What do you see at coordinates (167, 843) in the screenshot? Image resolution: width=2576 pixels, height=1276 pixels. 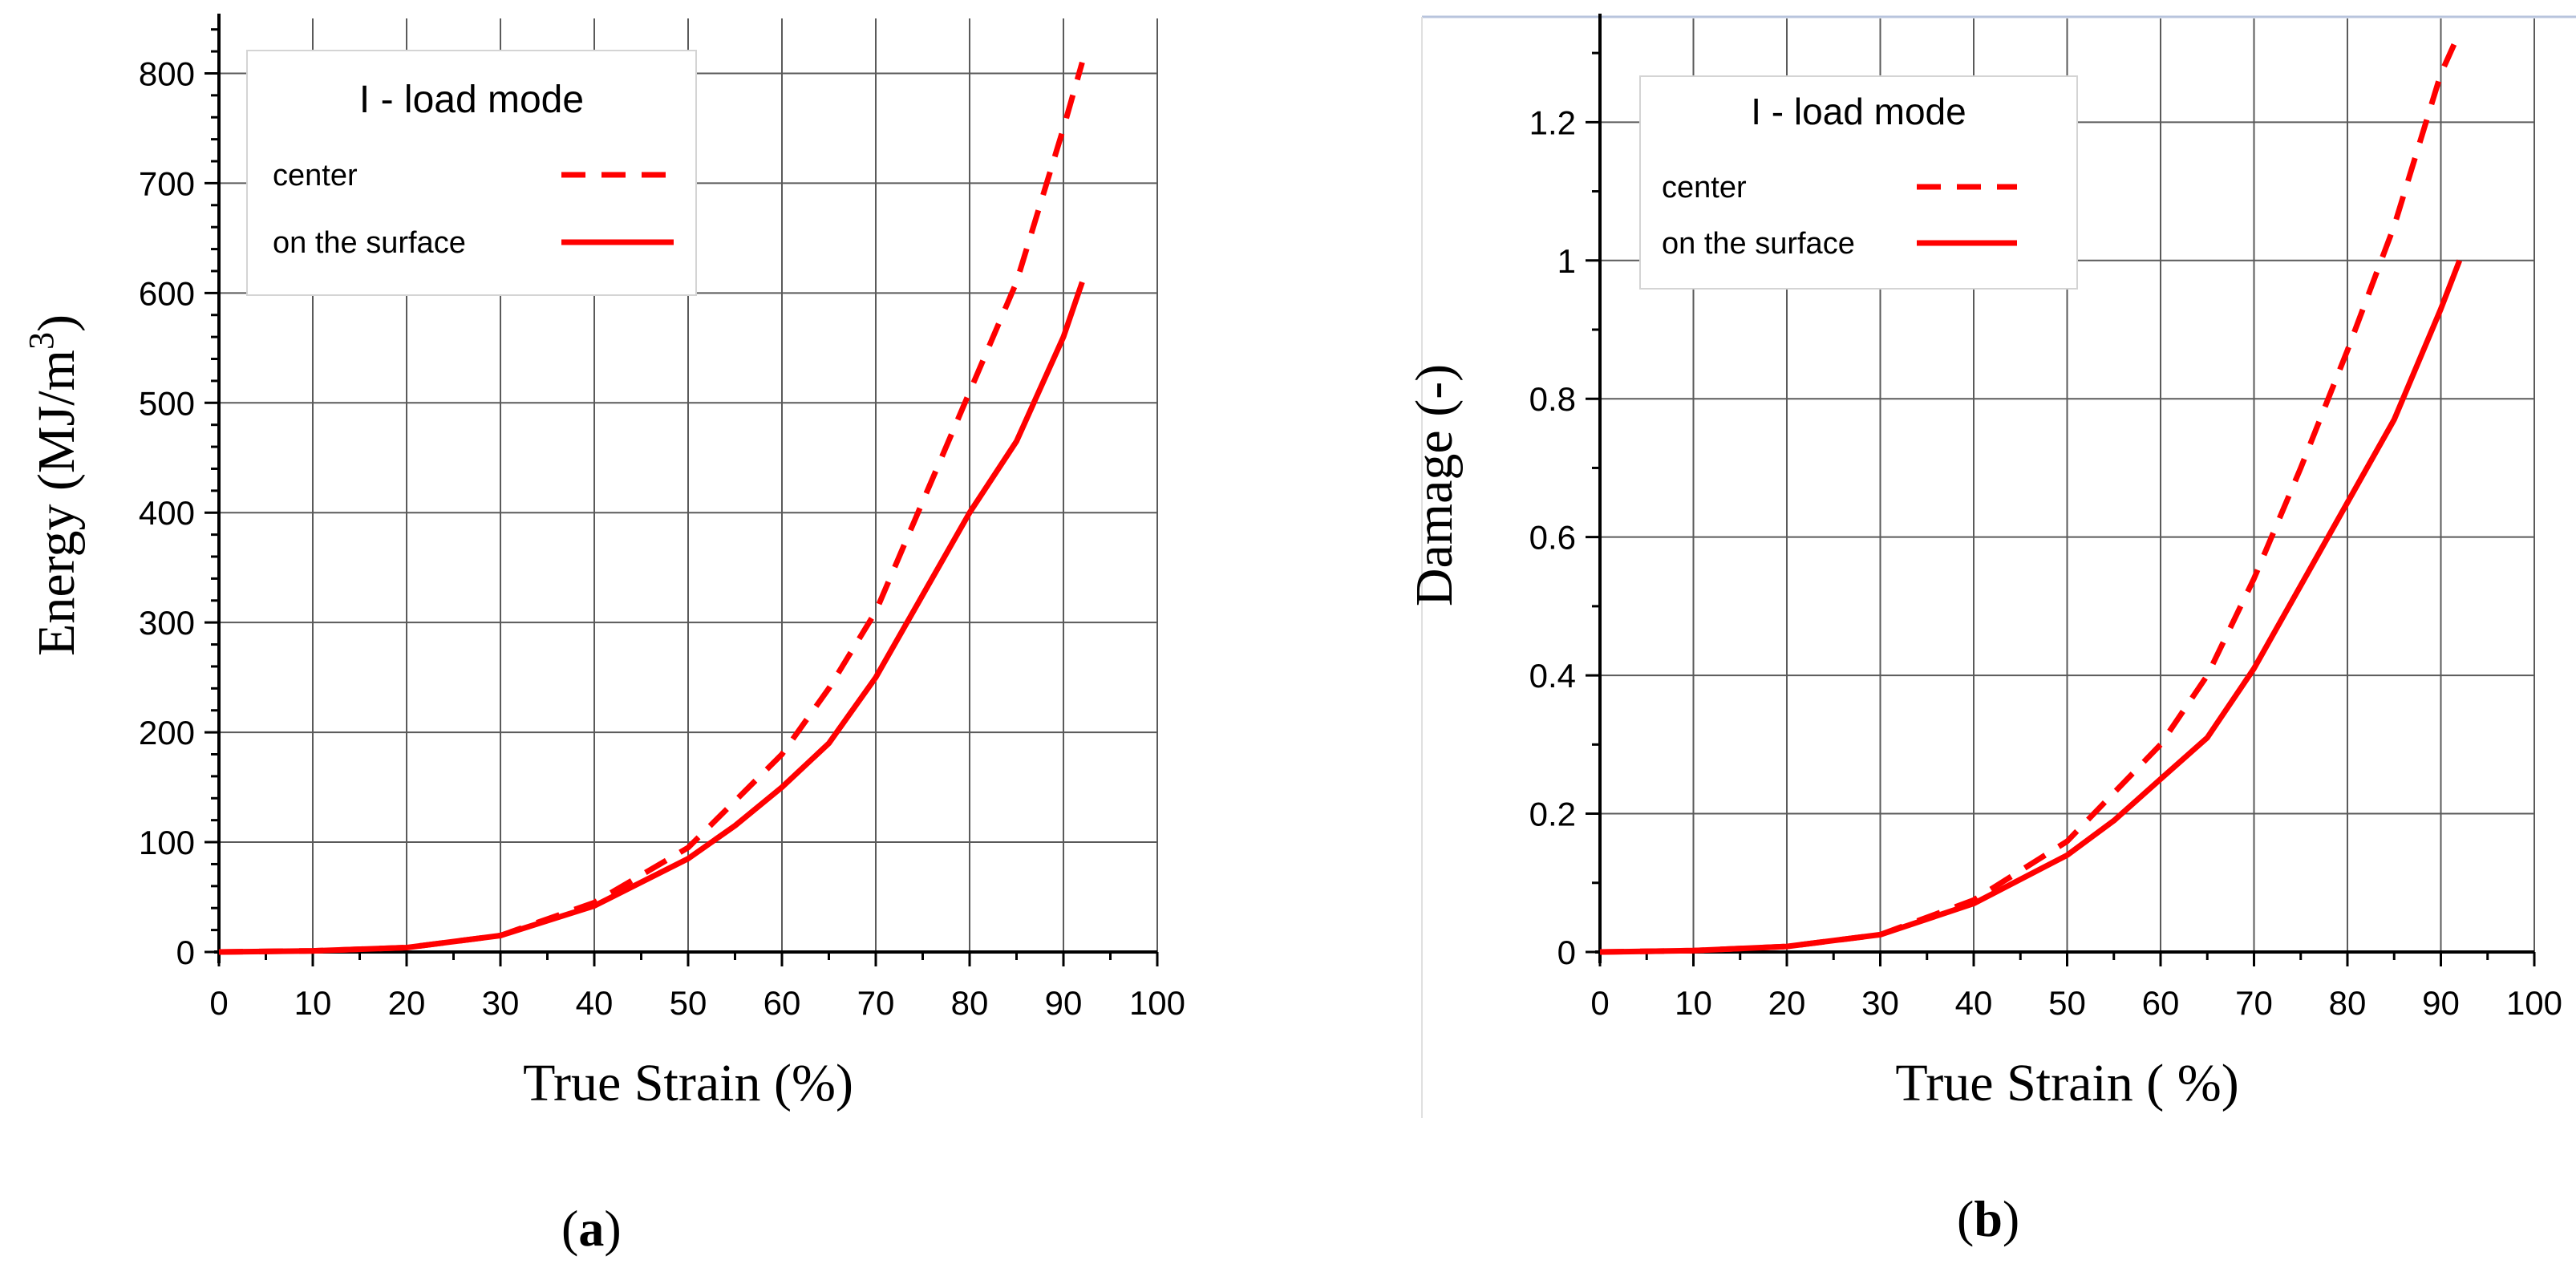 I see `y-tick-label-a: 100` at bounding box center [167, 843].